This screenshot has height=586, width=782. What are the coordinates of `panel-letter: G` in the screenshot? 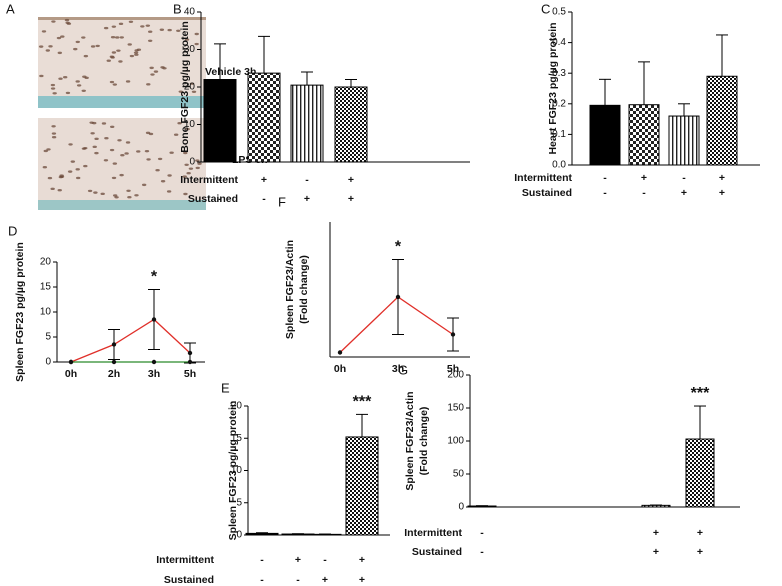 It's located at (403, 369).